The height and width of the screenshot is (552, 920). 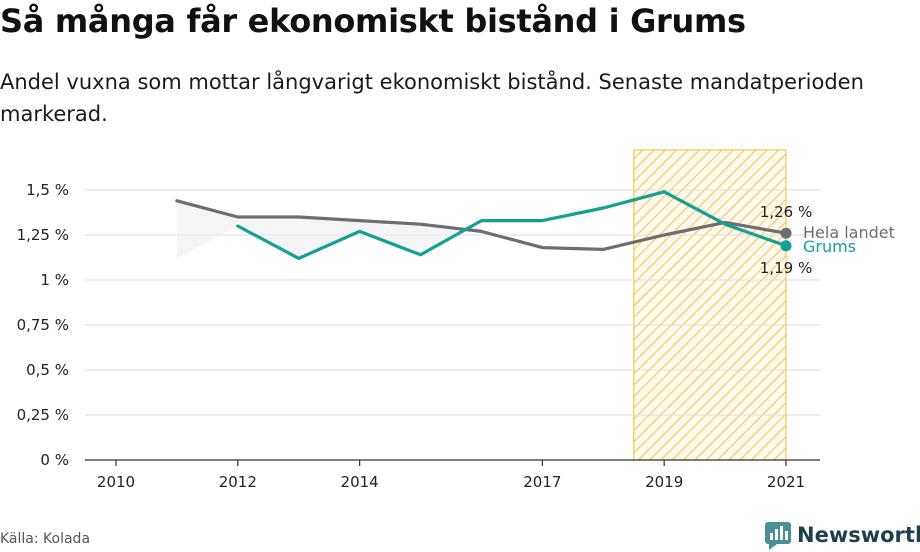 I want to click on series-line-grums, so click(x=512, y=225).